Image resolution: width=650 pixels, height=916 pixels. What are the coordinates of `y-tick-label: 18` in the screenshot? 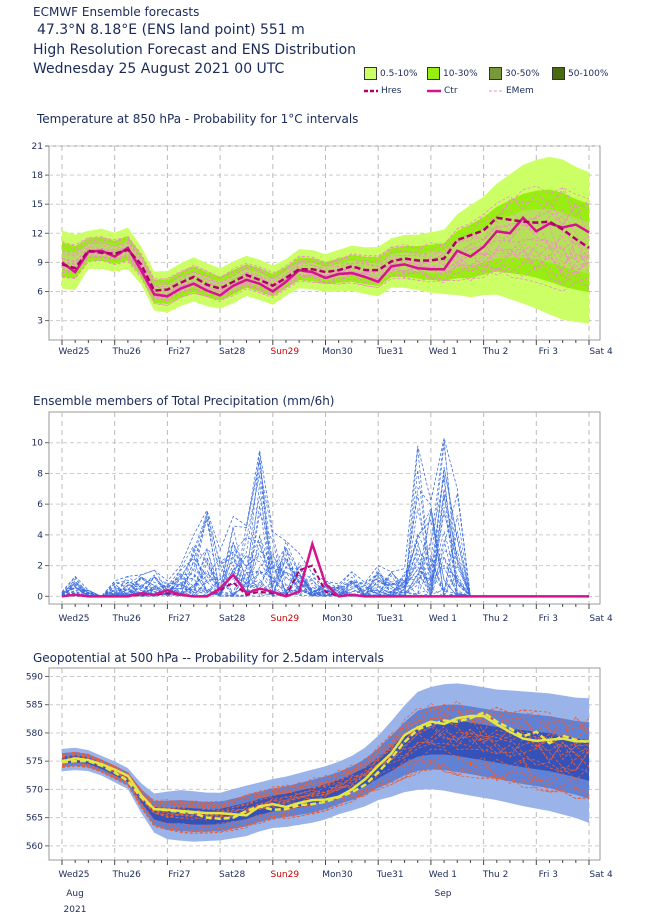 It's located at (38, 176).